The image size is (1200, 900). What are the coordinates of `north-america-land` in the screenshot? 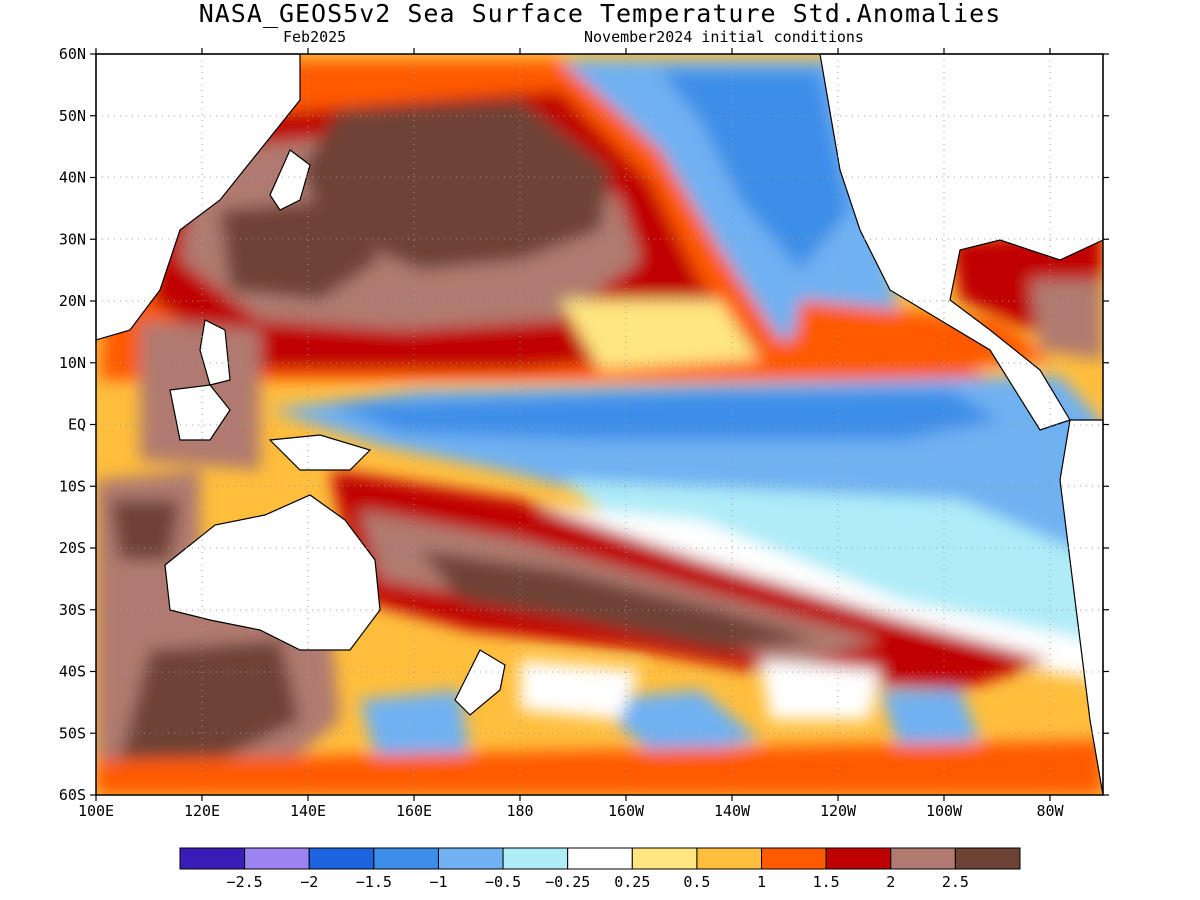 It's located at (961, 242).